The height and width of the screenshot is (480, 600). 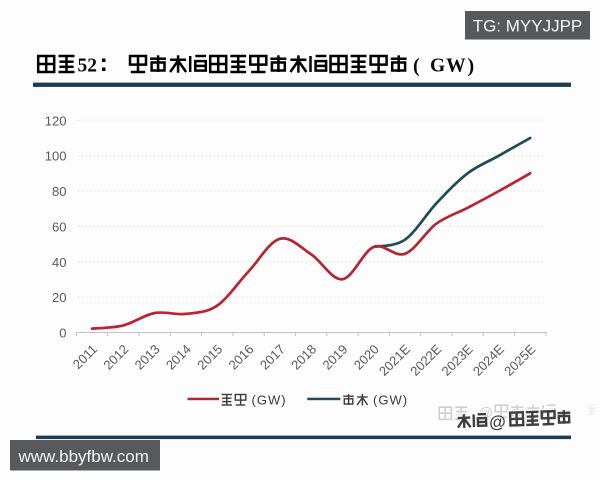 I want to click on svg-text: TG: MYYJJPP, so click(x=528, y=26).